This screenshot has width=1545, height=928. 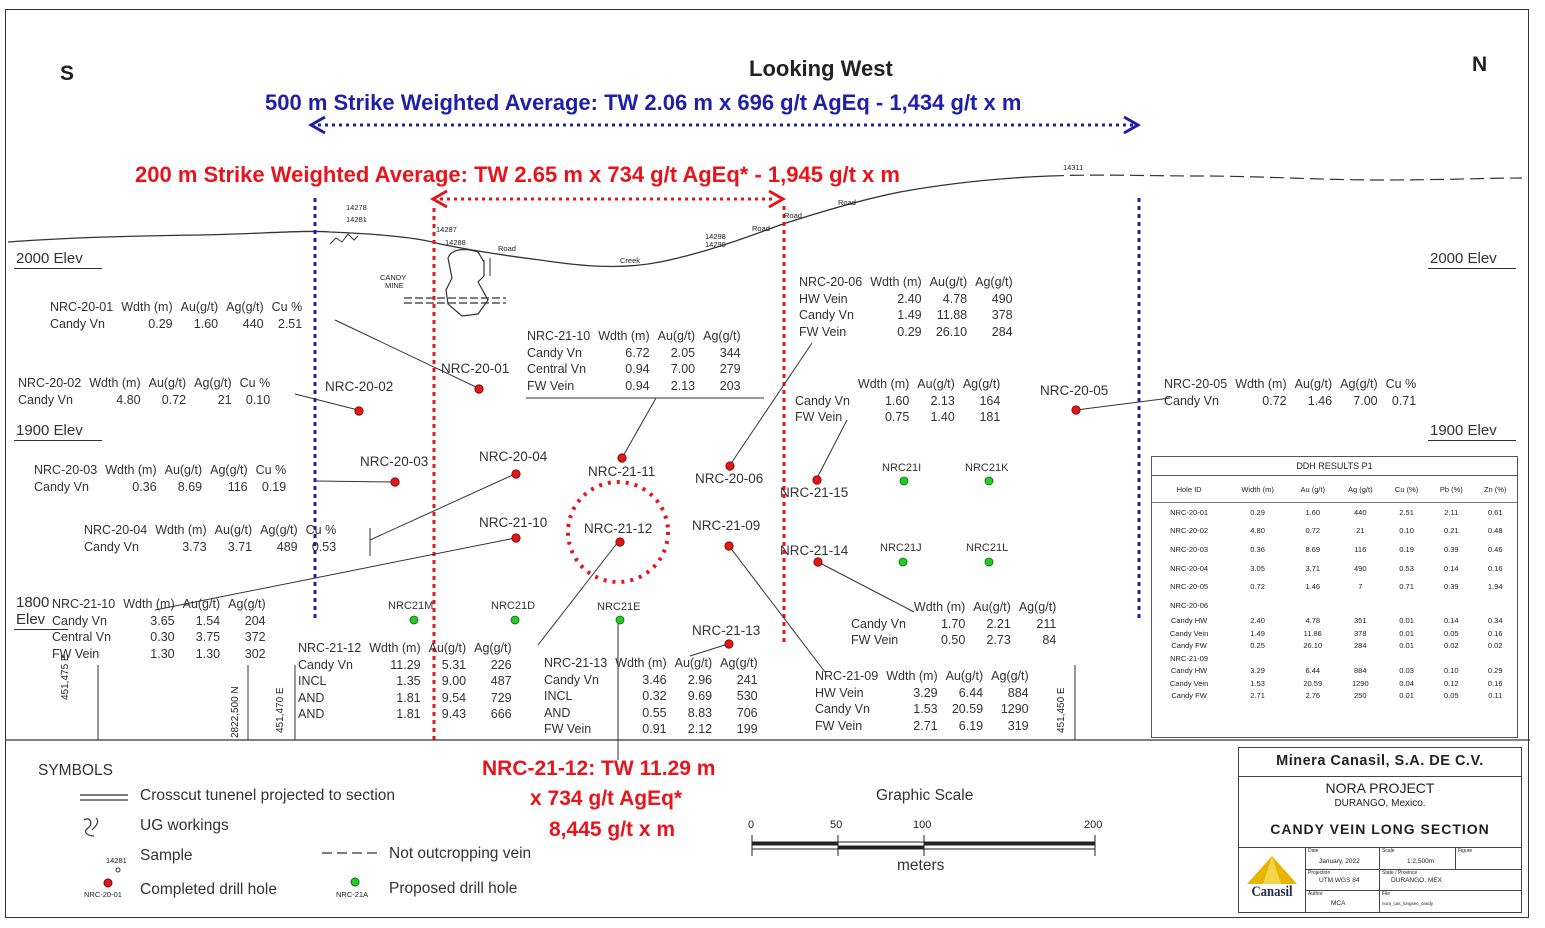 What do you see at coordinates (951, 331) in the screenshot?
I see `assay-cell: 26.10` at bounding box center [951, 331].